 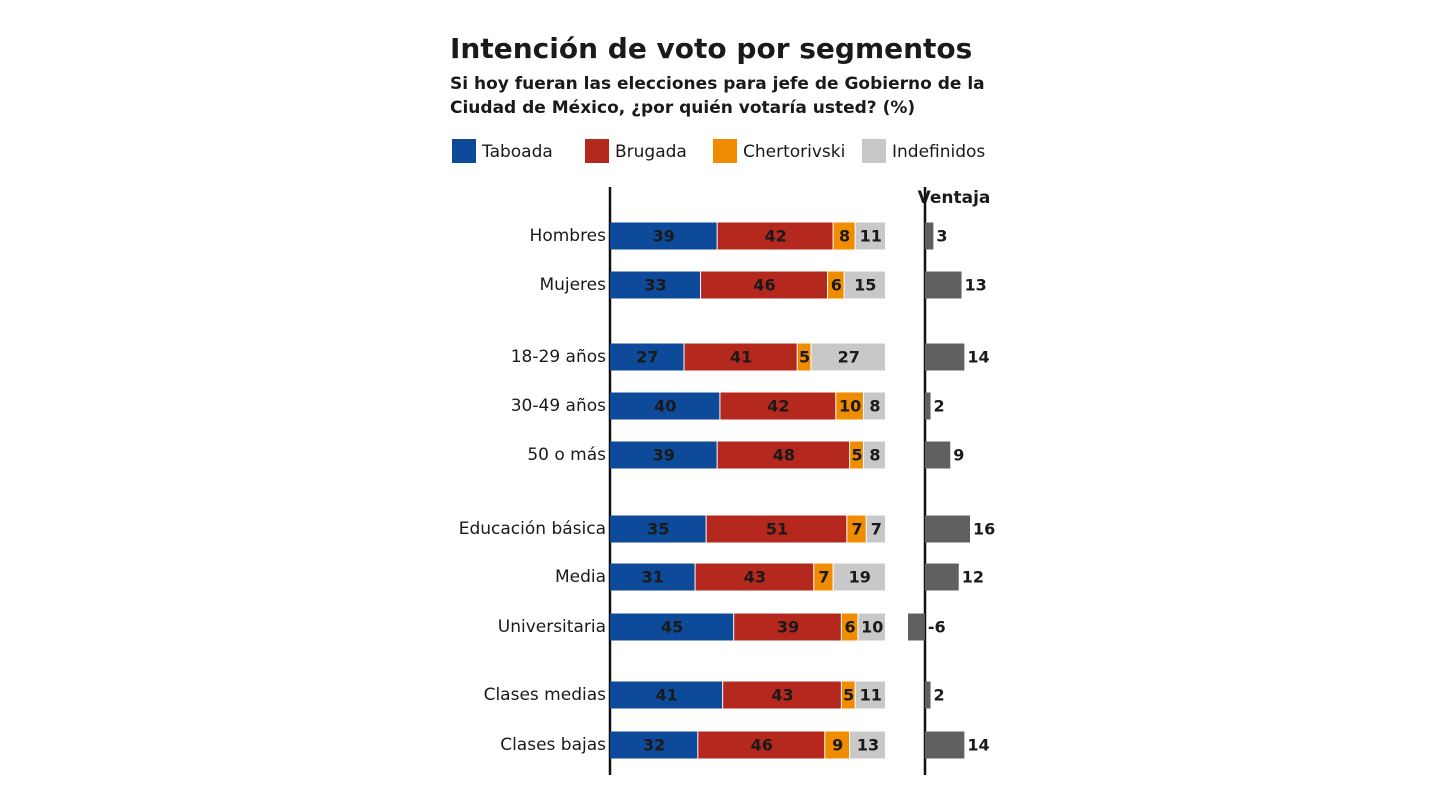 What do you see at coordinates (580, 577) in the screenshot?
I see `category-label: Media` at bounding box center [580, 577].